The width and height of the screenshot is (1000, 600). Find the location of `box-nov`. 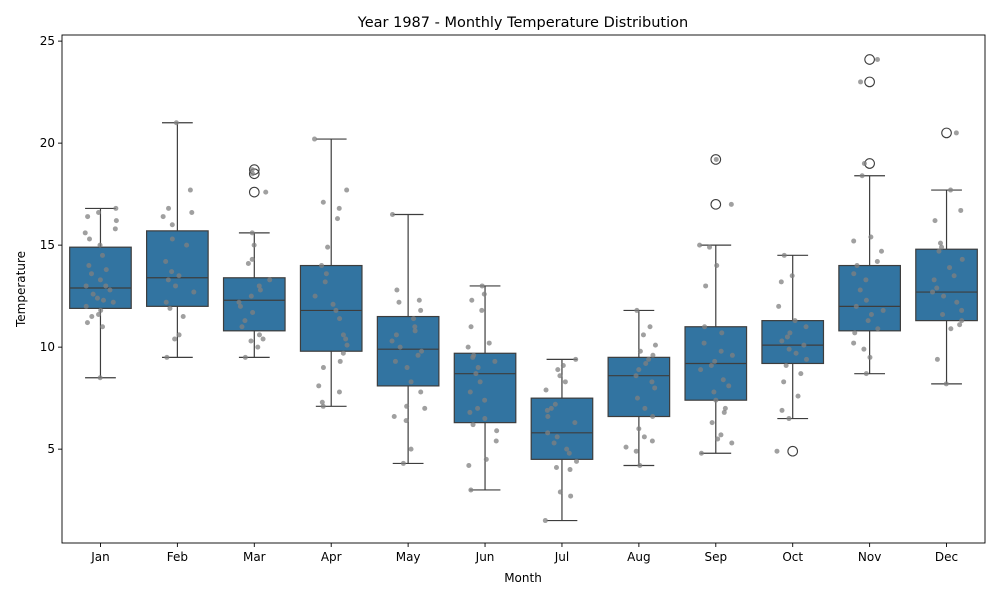

box-nov is located at coordinates (869, 214).